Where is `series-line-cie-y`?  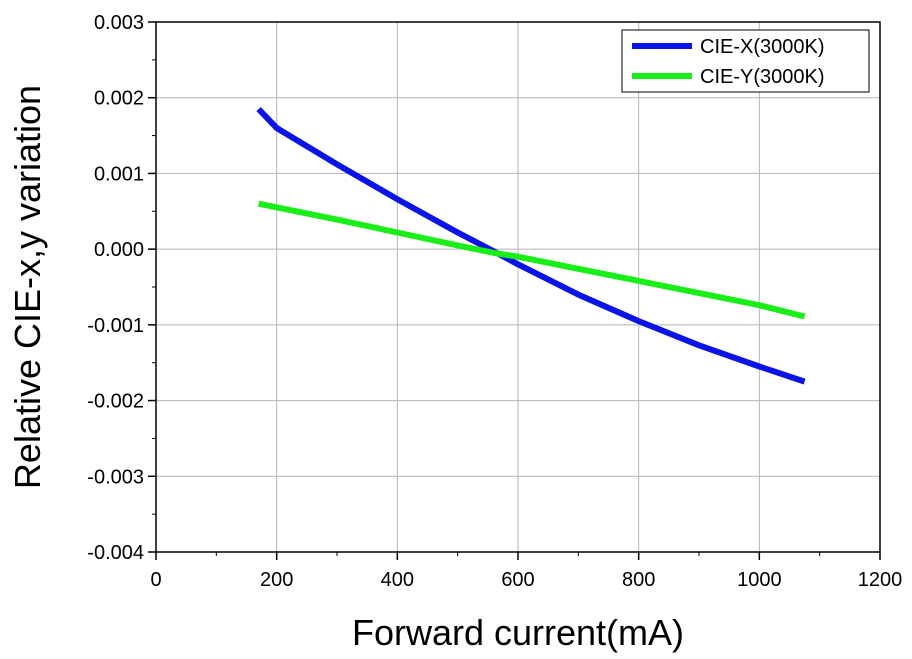 series-line-cie-y is located at coordinates (532, 260).